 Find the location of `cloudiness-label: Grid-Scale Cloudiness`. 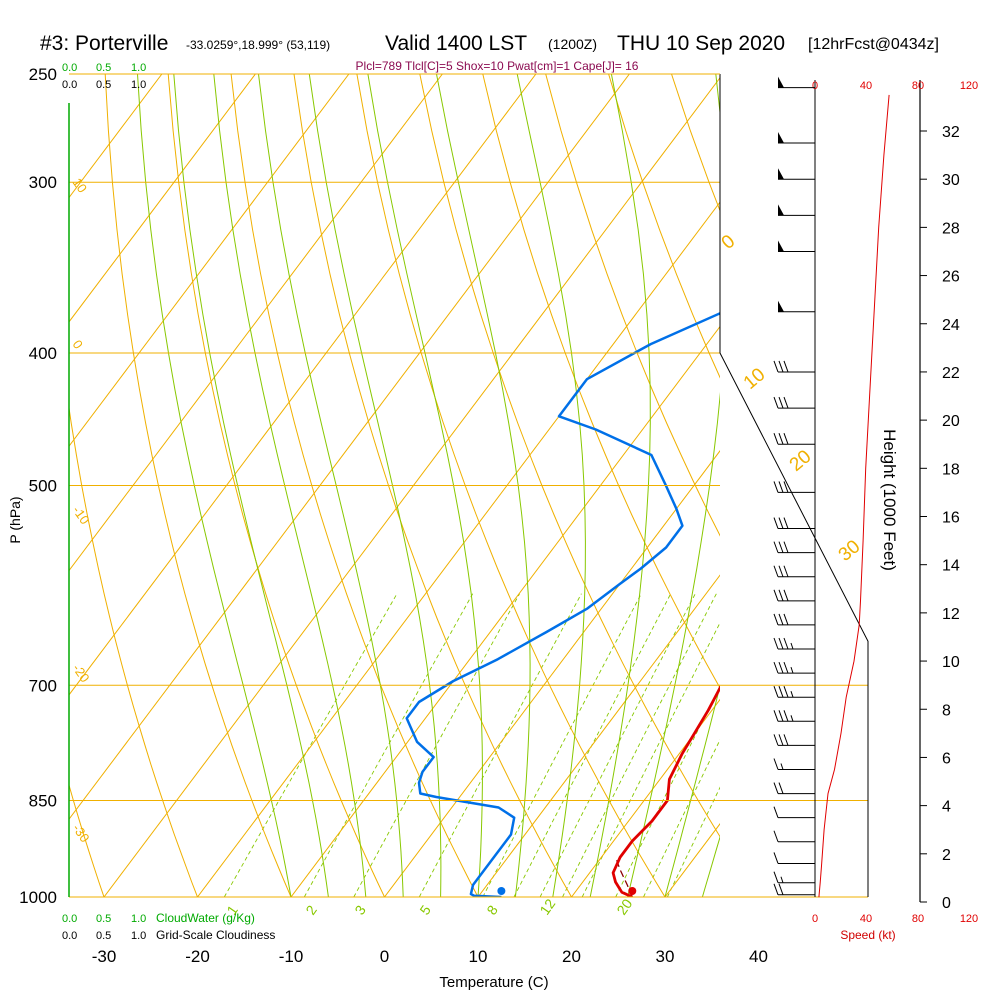

cloudiness-label: Grid-Scale Cloudiness is located at coordinates (215, 935).